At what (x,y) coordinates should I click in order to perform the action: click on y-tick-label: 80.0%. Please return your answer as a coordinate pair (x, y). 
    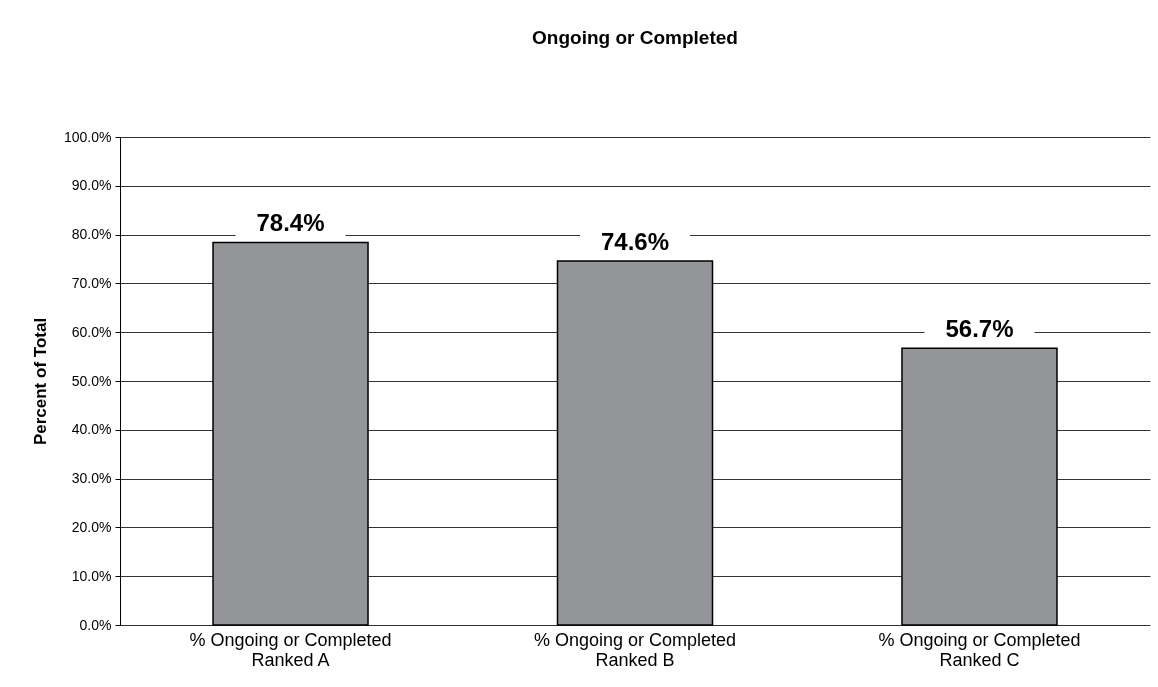
    Looking at the image, I should click on (91, 234).